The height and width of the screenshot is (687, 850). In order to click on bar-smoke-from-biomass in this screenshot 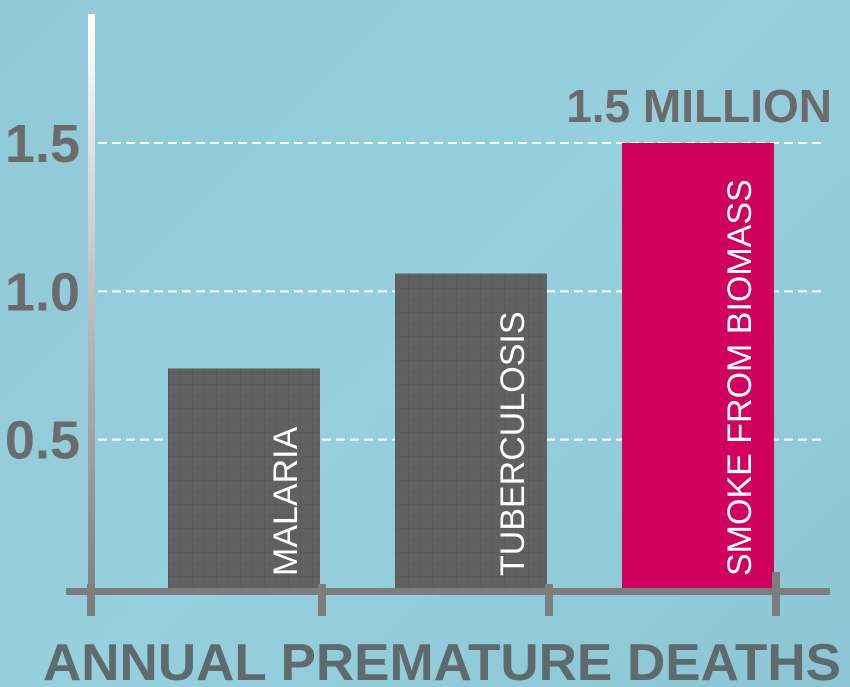, I will do `click(698, 365)`.